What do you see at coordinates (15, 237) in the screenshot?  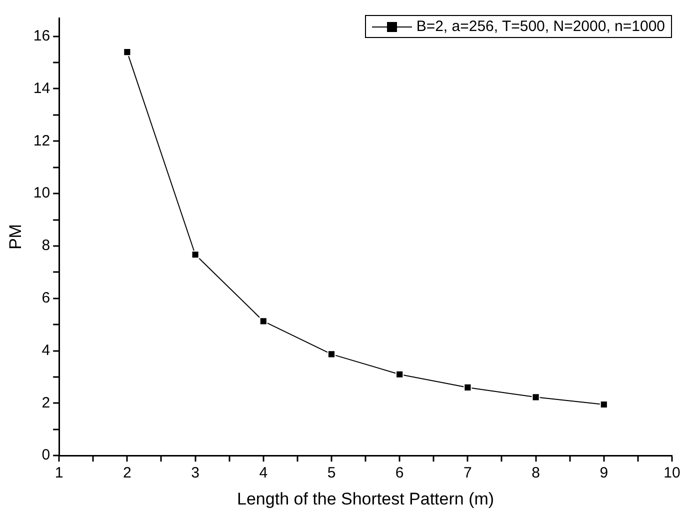 I see `y-axis-title: PM` at bounding box center [15, 237].